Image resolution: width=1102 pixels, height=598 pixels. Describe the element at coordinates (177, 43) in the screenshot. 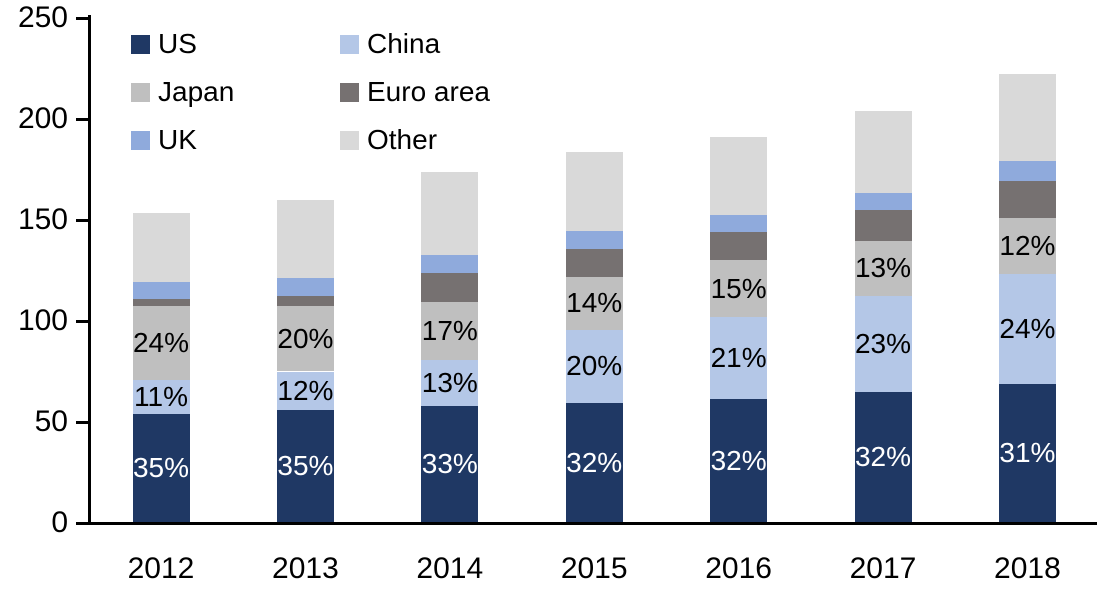

I see `legend-label-us: US` at that location.